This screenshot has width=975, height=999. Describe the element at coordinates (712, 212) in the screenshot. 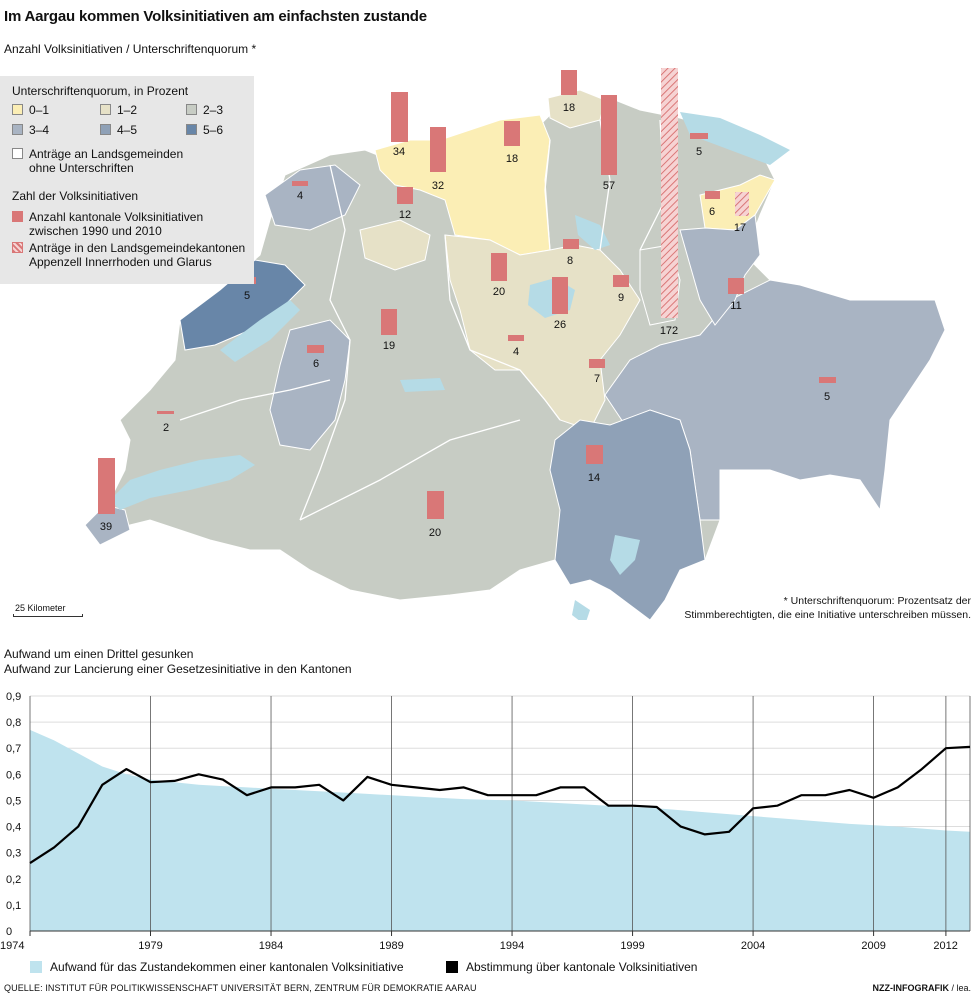

I see `value-label-ar: 6` at that location.